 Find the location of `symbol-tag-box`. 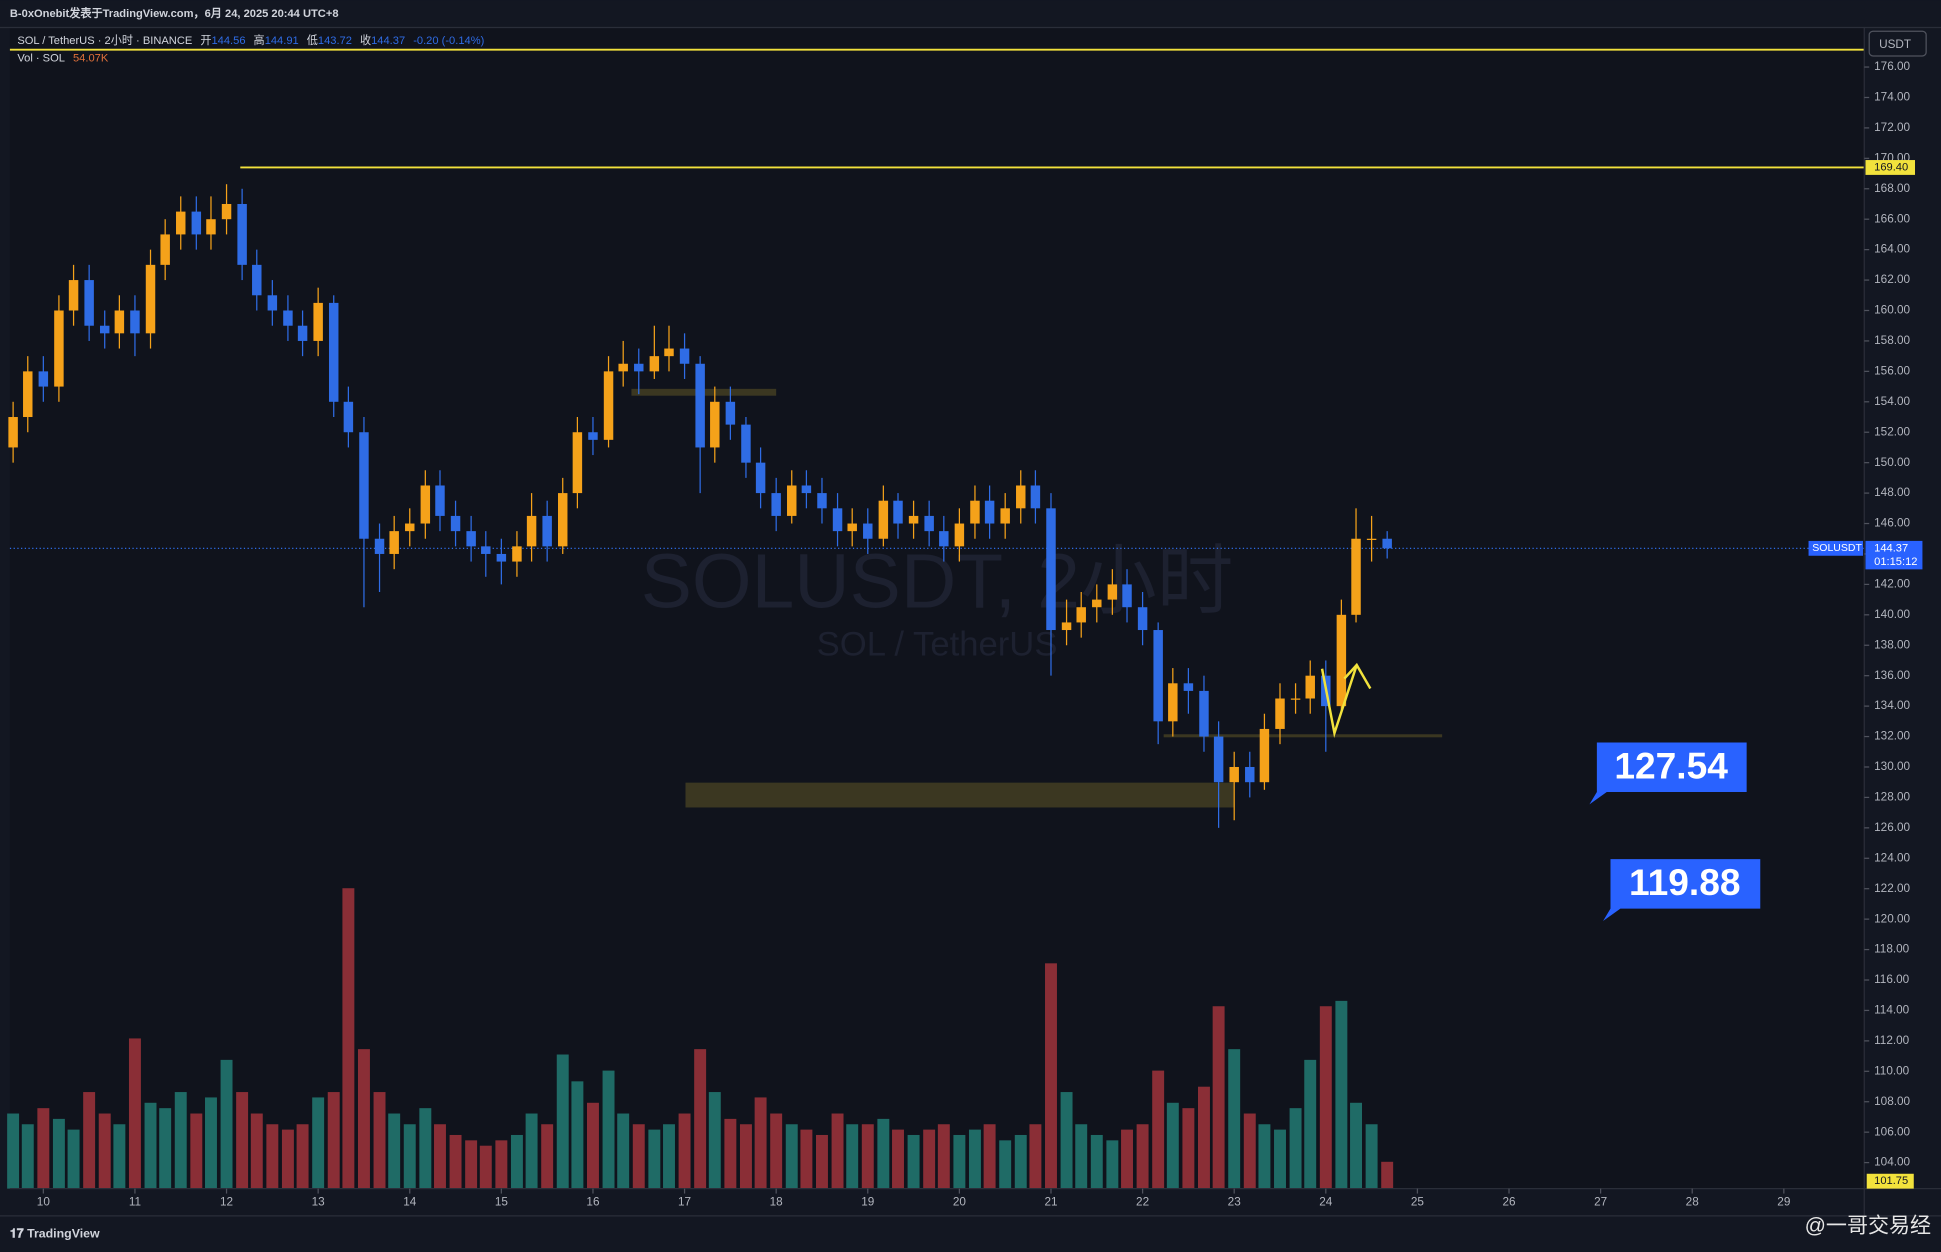

symbol-tag-box is located at coordinates (1836, 548).